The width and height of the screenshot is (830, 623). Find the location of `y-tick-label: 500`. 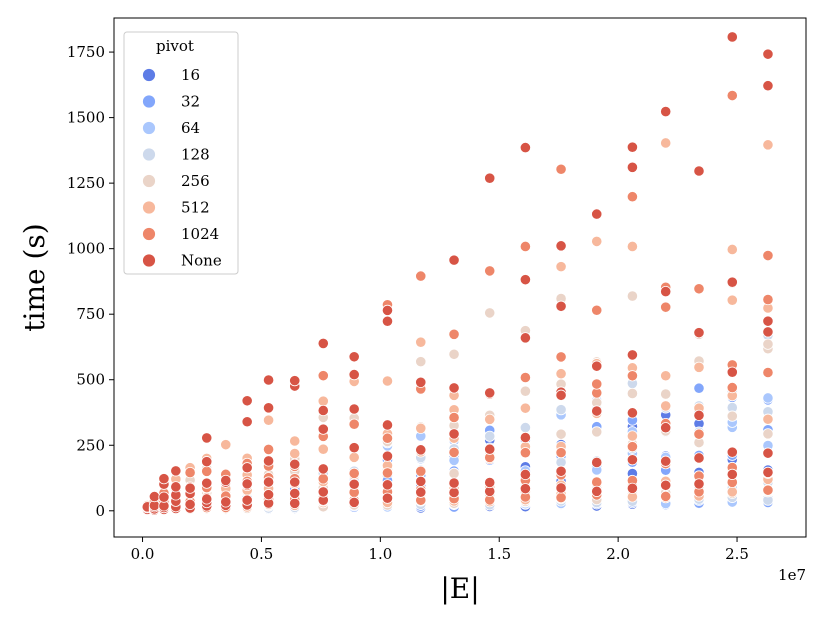

y-tick-label: 500 is located at coordinates (90, 380).